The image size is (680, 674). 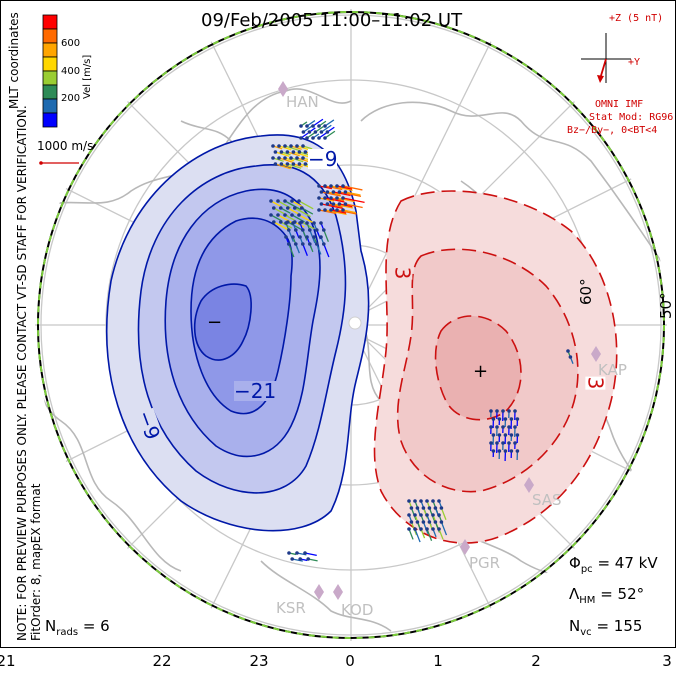 What do you see at coordinates (607, 595) in the screenshot?
I see `hm-boundary-latitude: ΛHM = 52°` at bounding box center [607, 595].